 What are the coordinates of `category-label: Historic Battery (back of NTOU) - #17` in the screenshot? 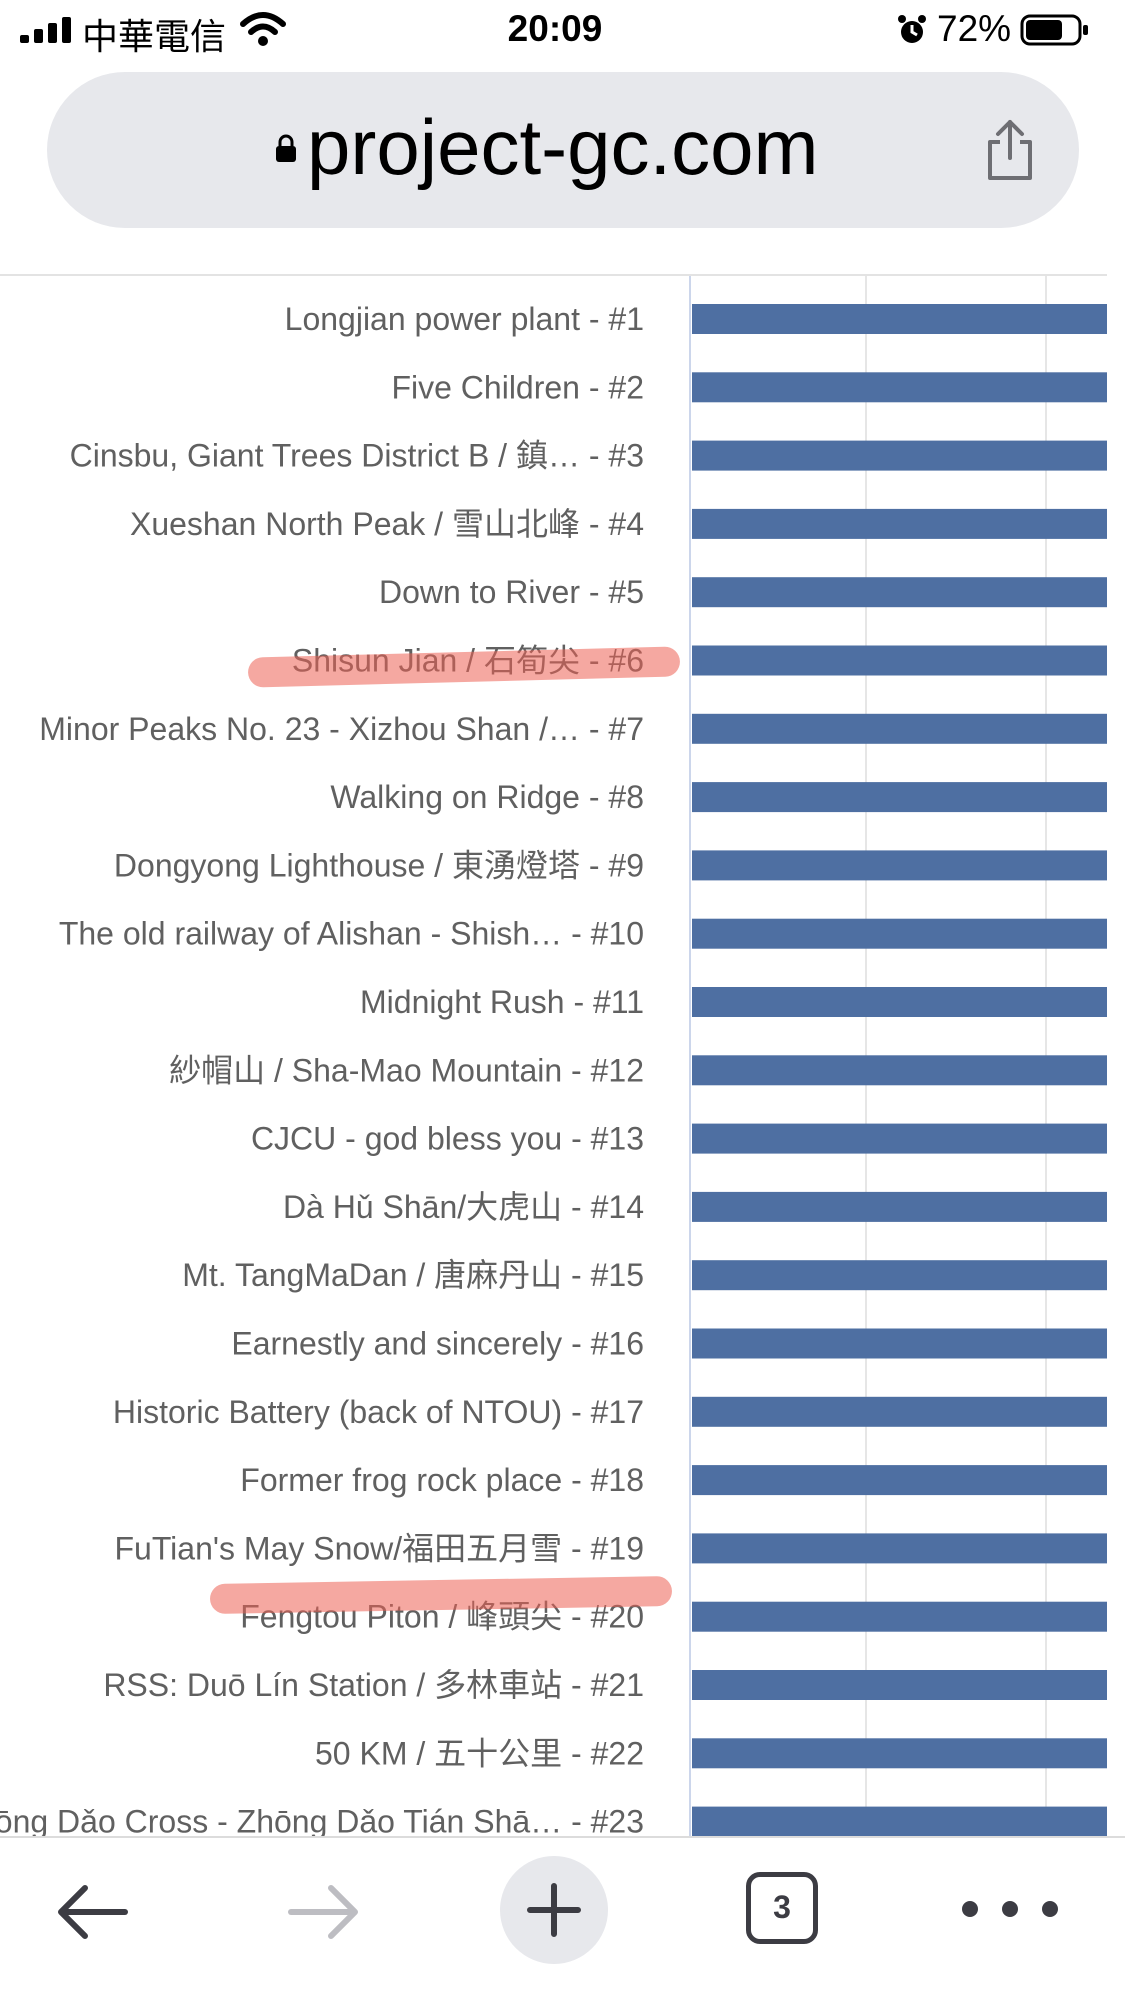 It's located at (378, 1412).